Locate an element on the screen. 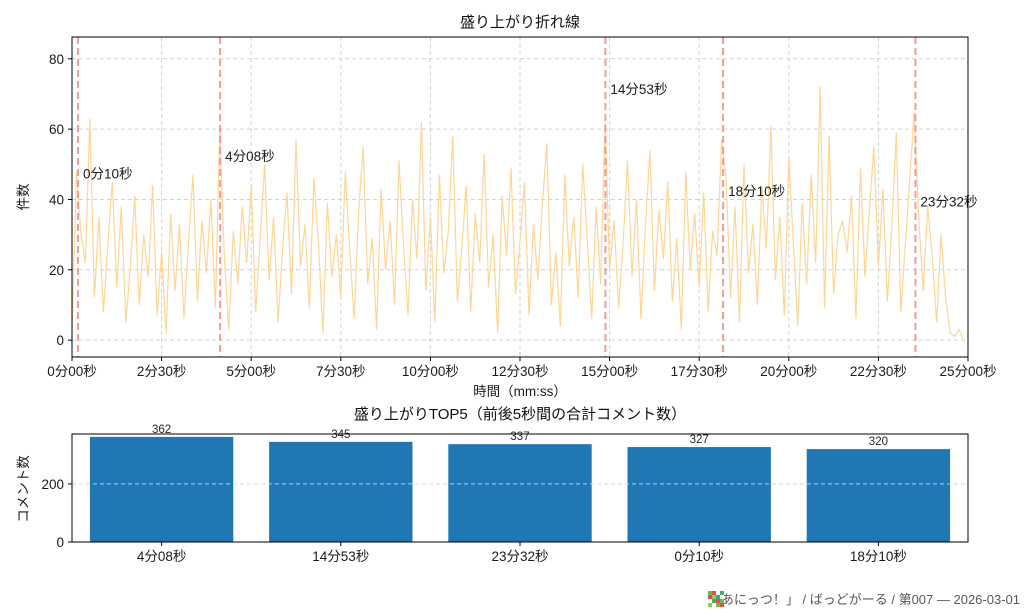 The width and height of the screenshot is (1024, 614). x-tick-label: 2分30秒 is located at coordinates (162, 371).